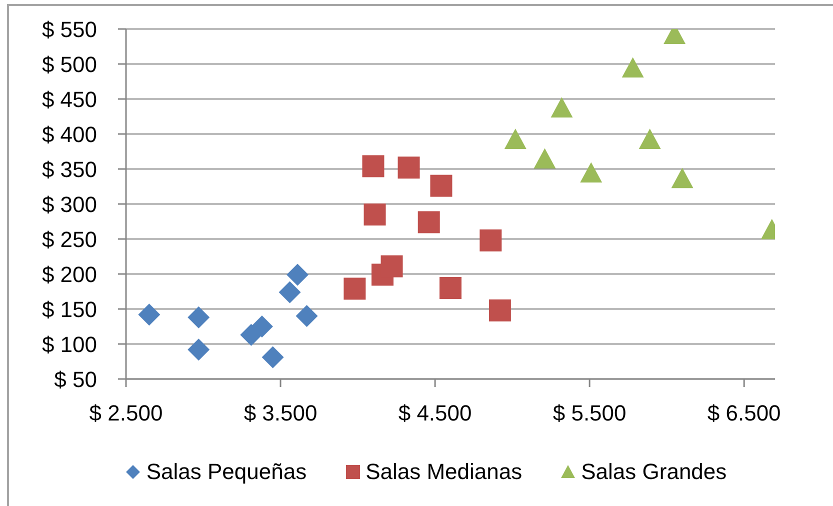 The image size is (833, 506). What do you see at coordinates (69, 239) in the screenshot?
I see `y-tick-label: $ 250` at bounding box center [69, 239].